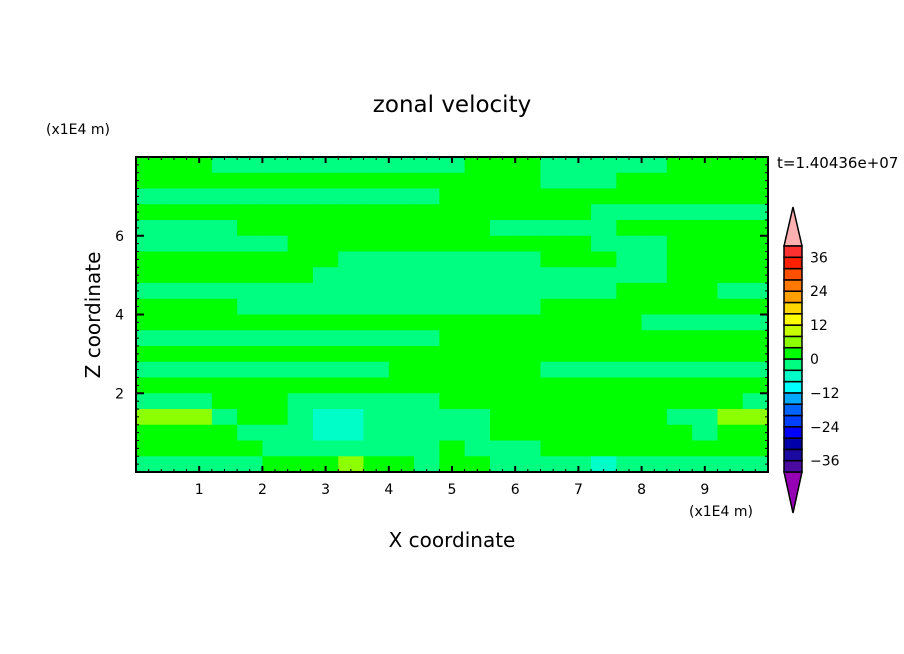 The height and width of the screenshot is (654, 904). Describe the element at coordinates (819, 292) in the screenshot. I see `colorbar-tick-label: 24` at that location.